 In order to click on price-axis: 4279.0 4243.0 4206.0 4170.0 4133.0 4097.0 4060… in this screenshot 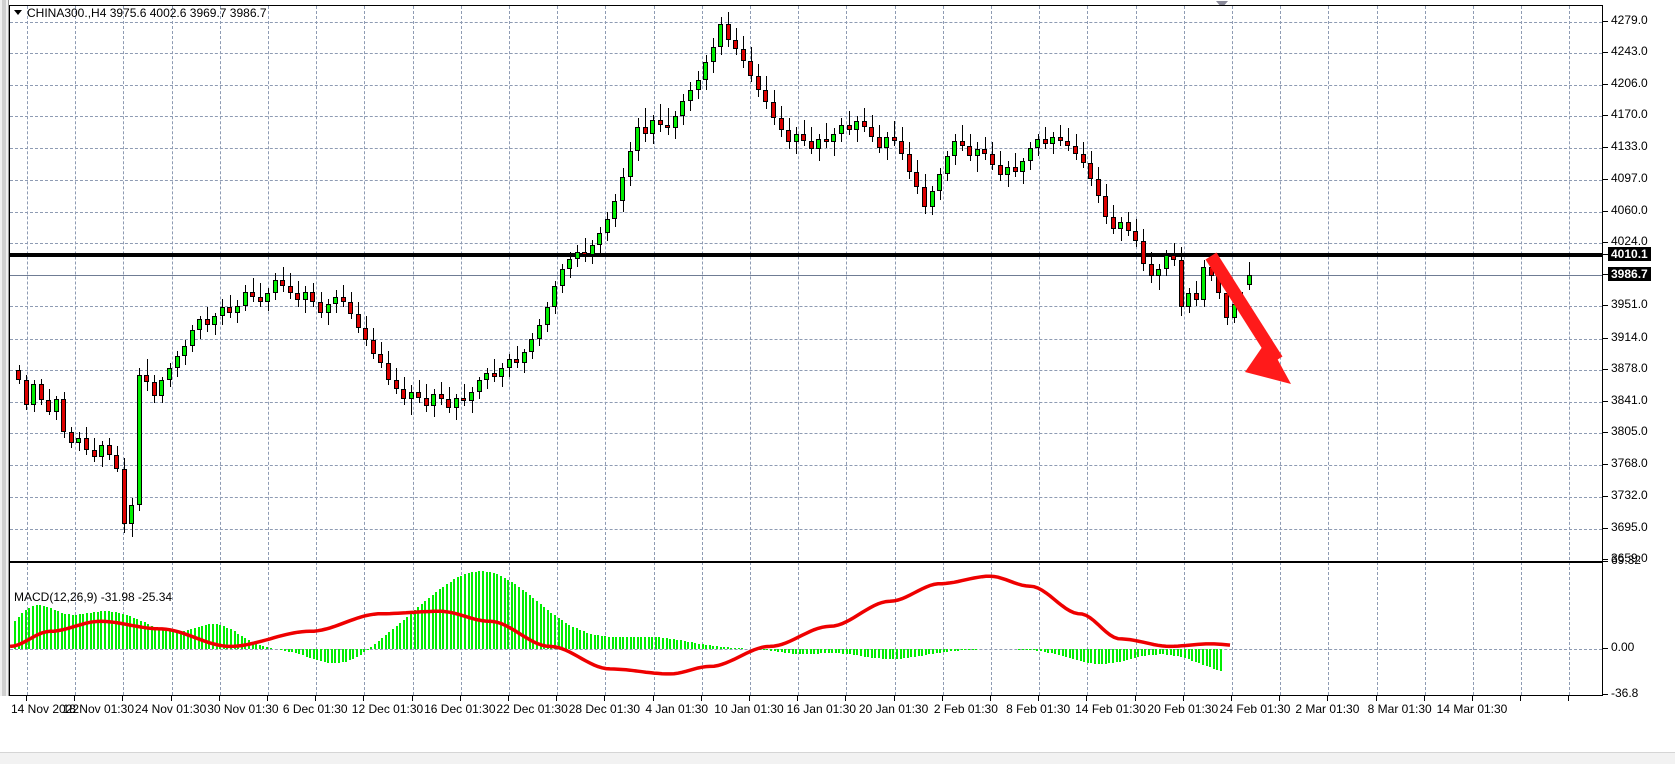, I will do `click(1639, 352)`.